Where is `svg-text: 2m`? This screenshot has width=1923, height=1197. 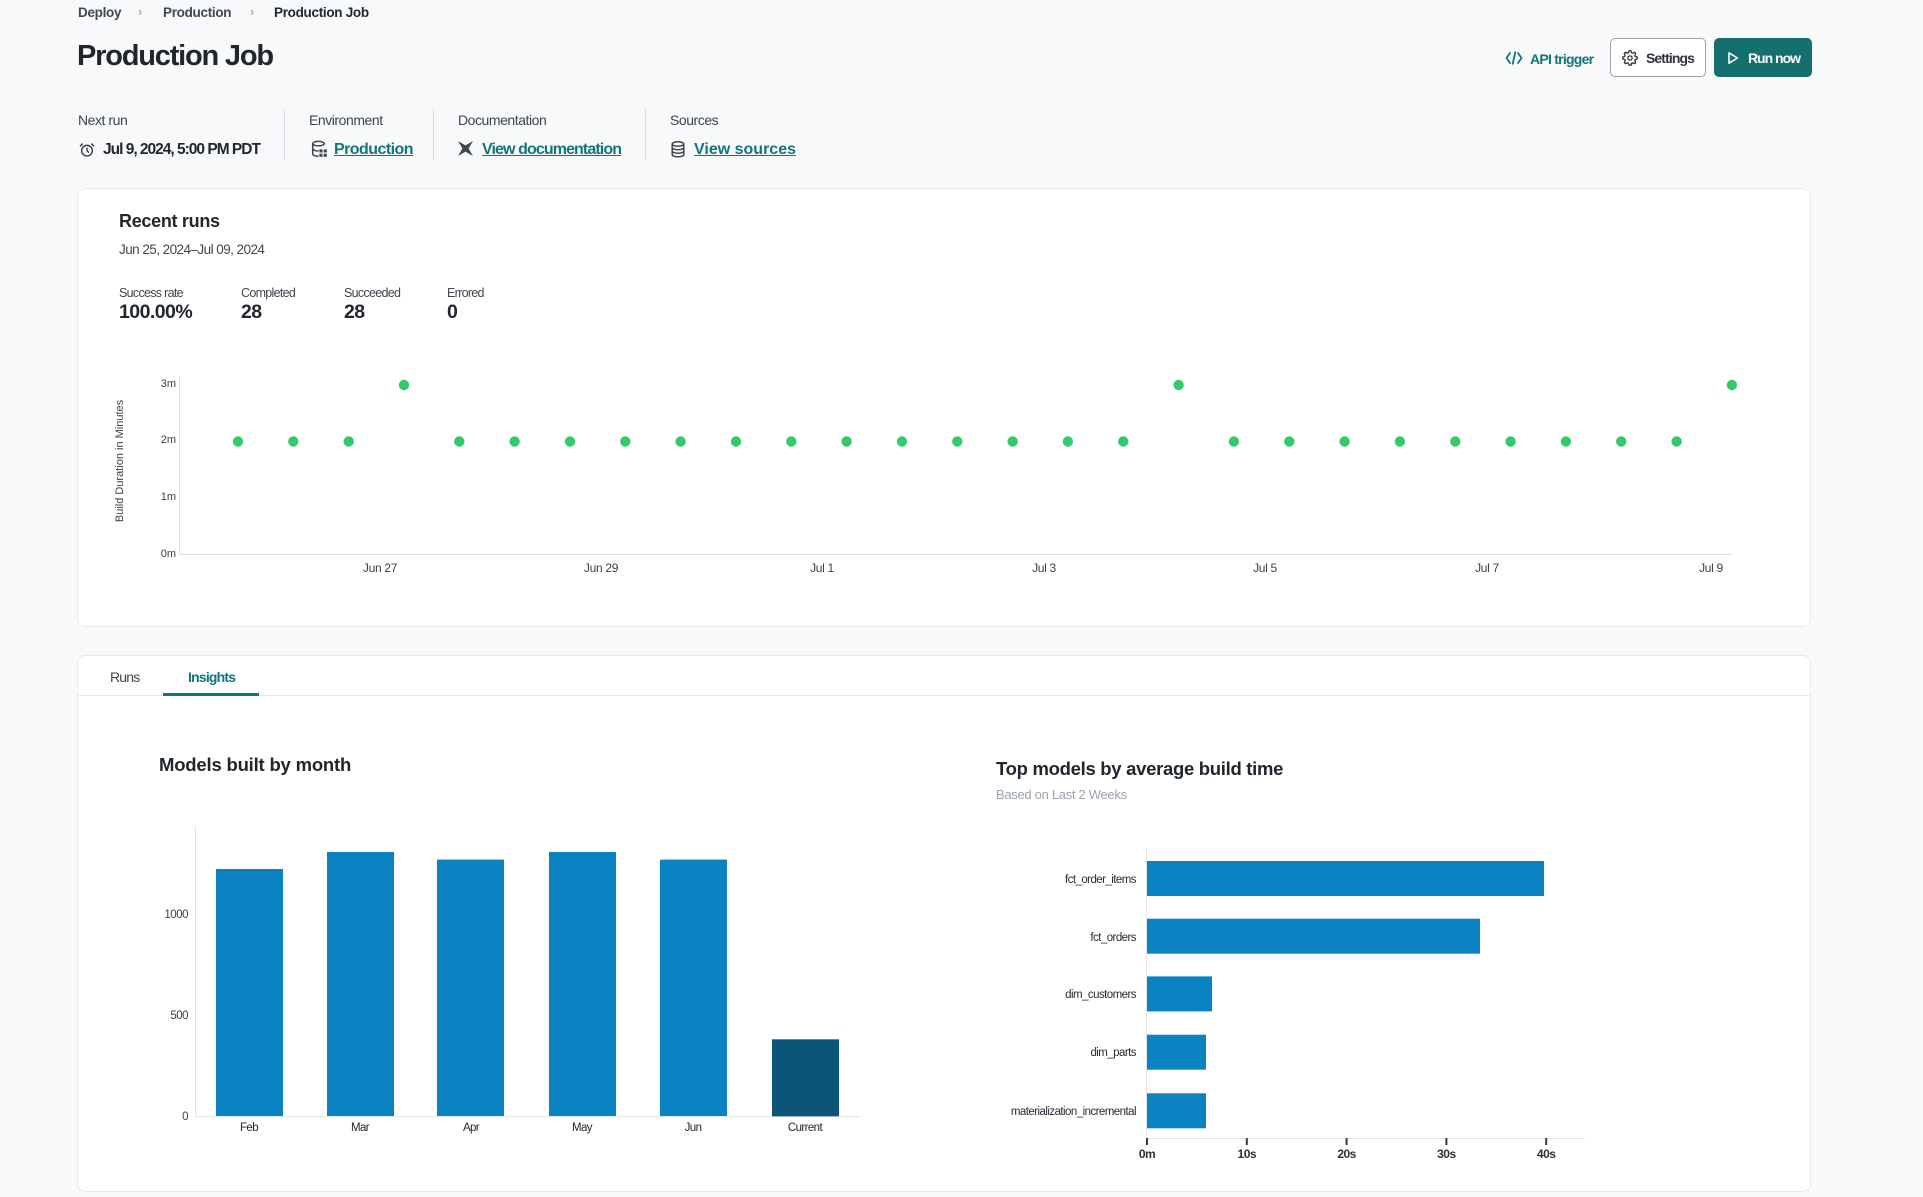
svg-text: 2m is located at coordinates (168, 440).